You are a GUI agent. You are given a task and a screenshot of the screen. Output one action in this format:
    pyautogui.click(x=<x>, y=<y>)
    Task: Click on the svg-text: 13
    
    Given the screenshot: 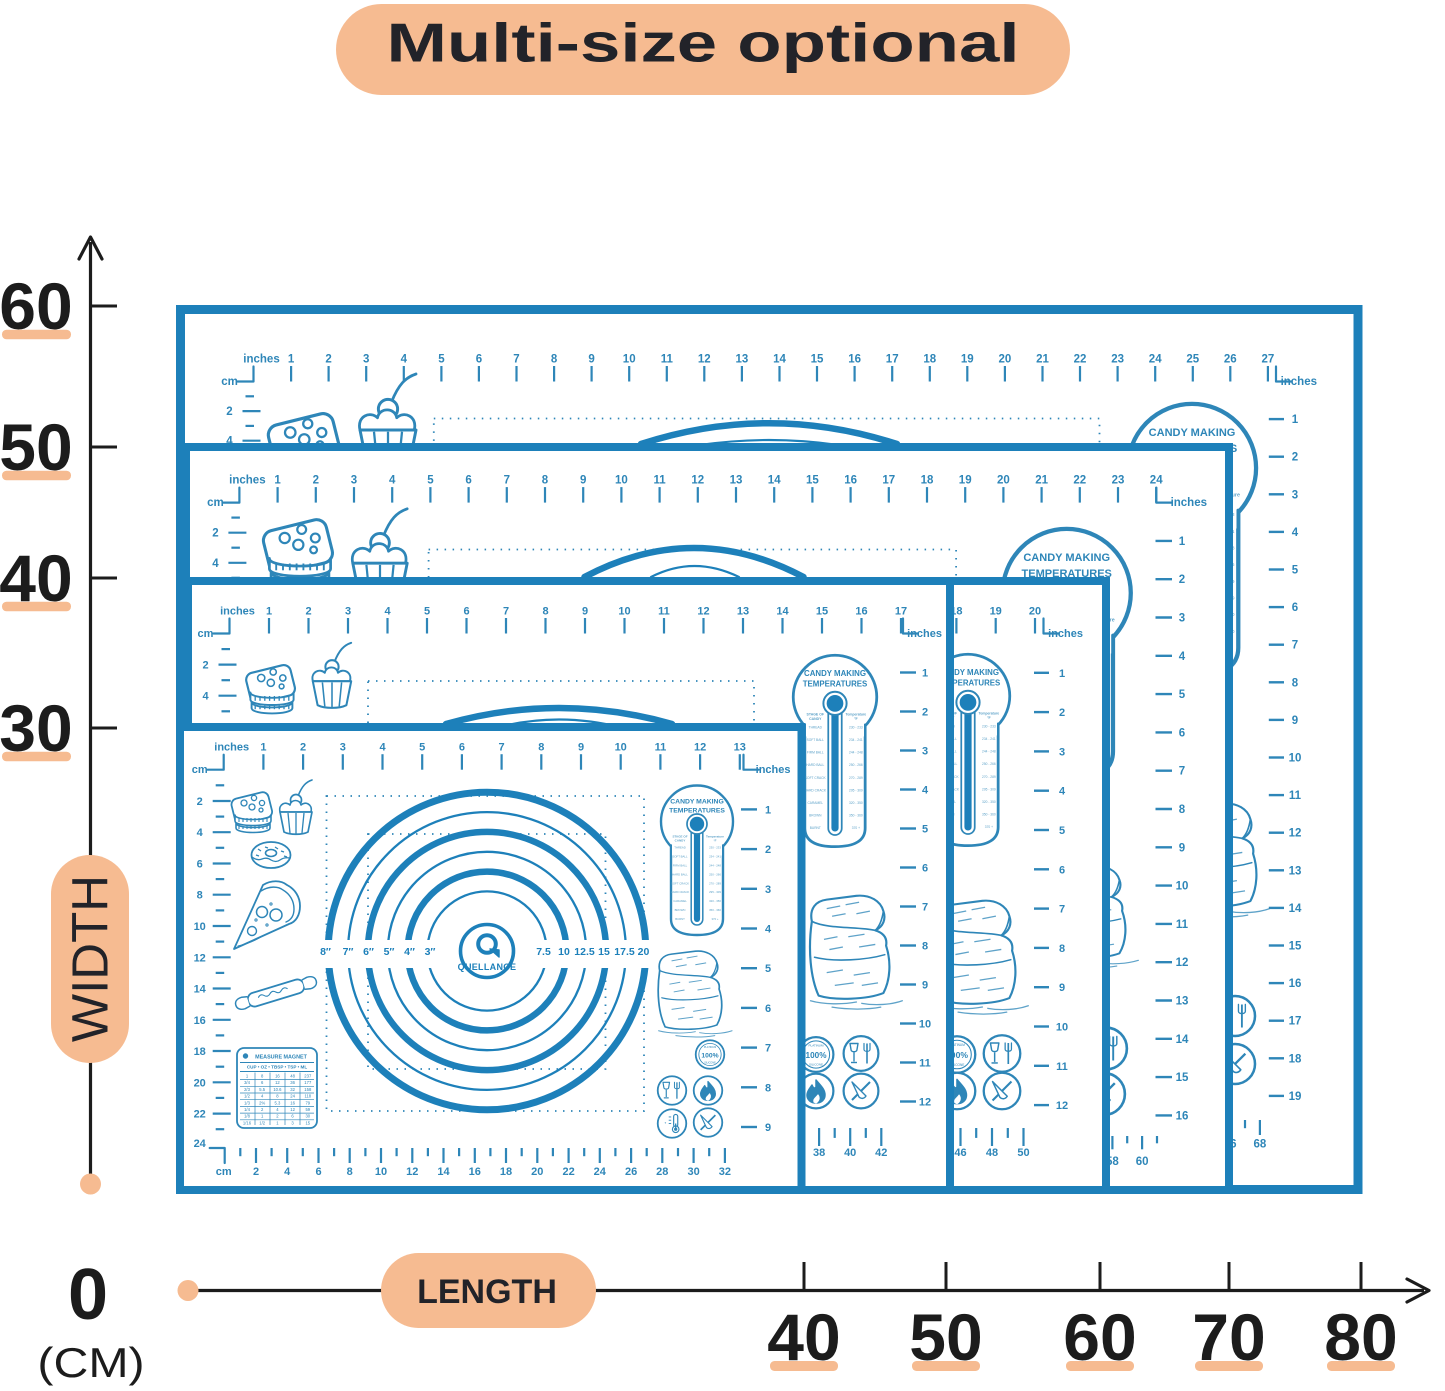 What is the action you would take?
    pyautogui.click(x=743, y=612)
    